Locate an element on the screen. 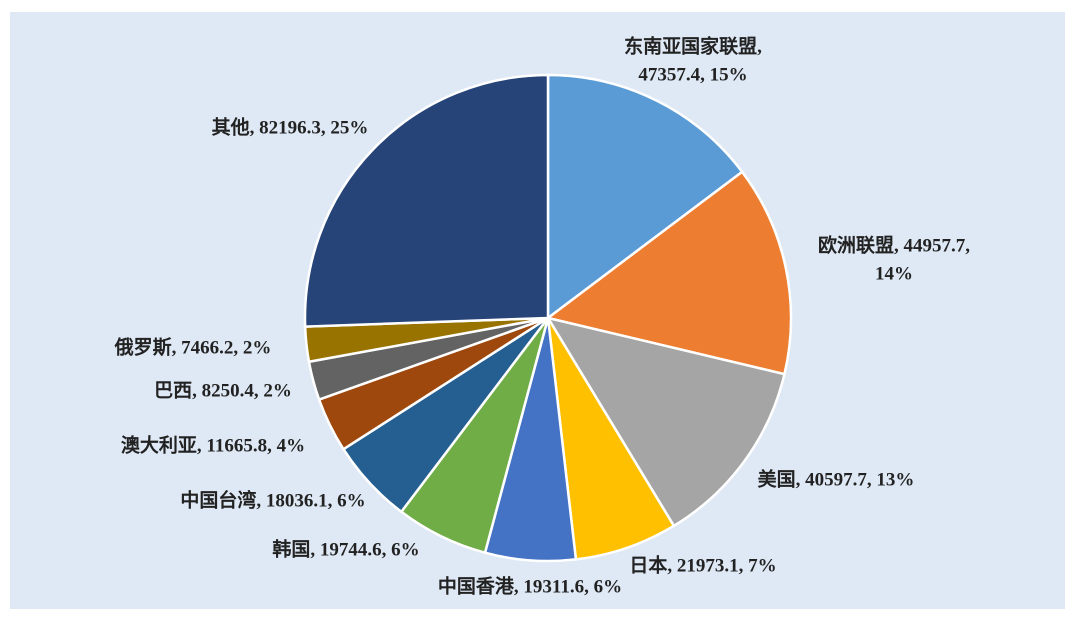  data-label: 中国香港, 19311.6, 6% is located at coordinates (530, 585).